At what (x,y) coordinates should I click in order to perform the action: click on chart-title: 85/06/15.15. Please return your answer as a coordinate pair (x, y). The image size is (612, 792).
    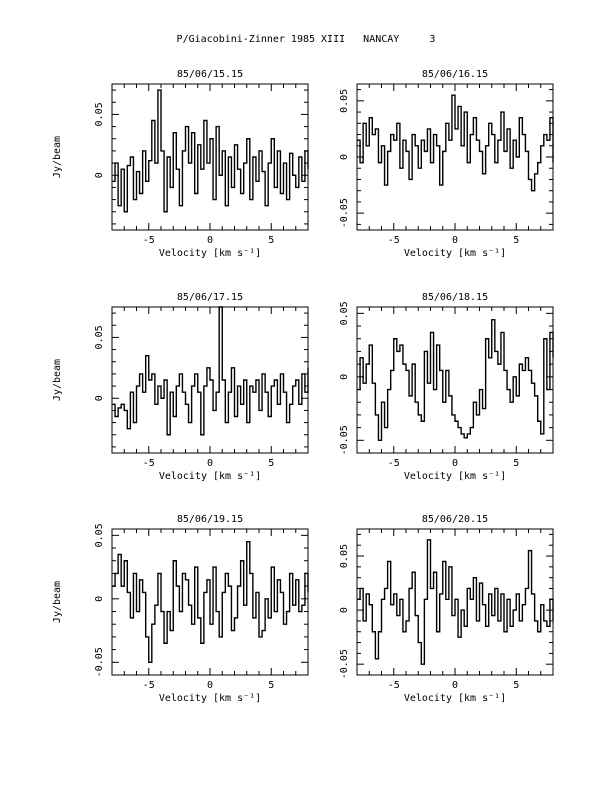
    Looking at the image, I should click on (210, 74).